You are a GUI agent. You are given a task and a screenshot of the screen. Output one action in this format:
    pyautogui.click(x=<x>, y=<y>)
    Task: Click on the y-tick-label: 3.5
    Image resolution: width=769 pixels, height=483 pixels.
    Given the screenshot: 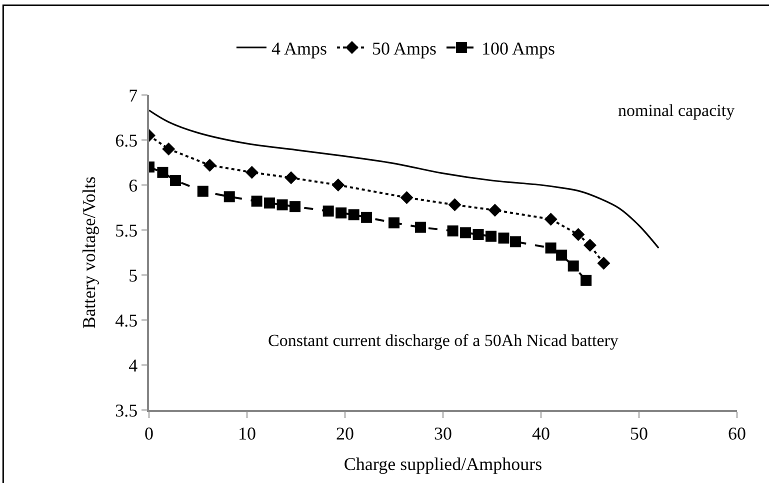 What is the action you would take?
    pyautogui.click(x=126, y=410)
    